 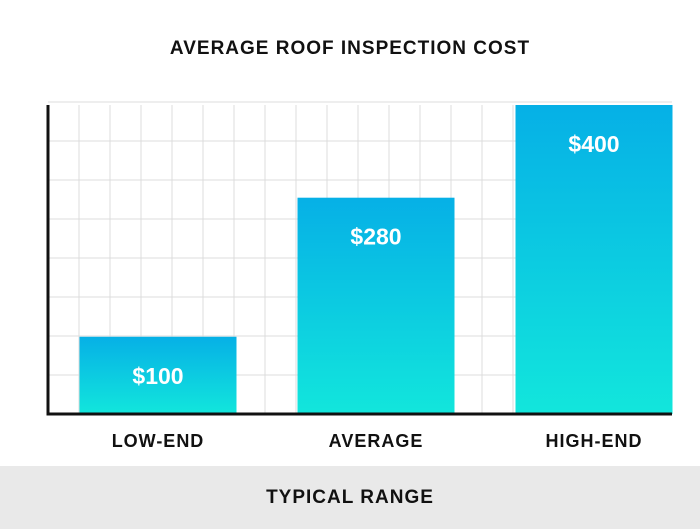 What do you see at coordinates (158, 441) in the screenshot?
I see `category-label: LOW-END` at bounding box center [158, 441].